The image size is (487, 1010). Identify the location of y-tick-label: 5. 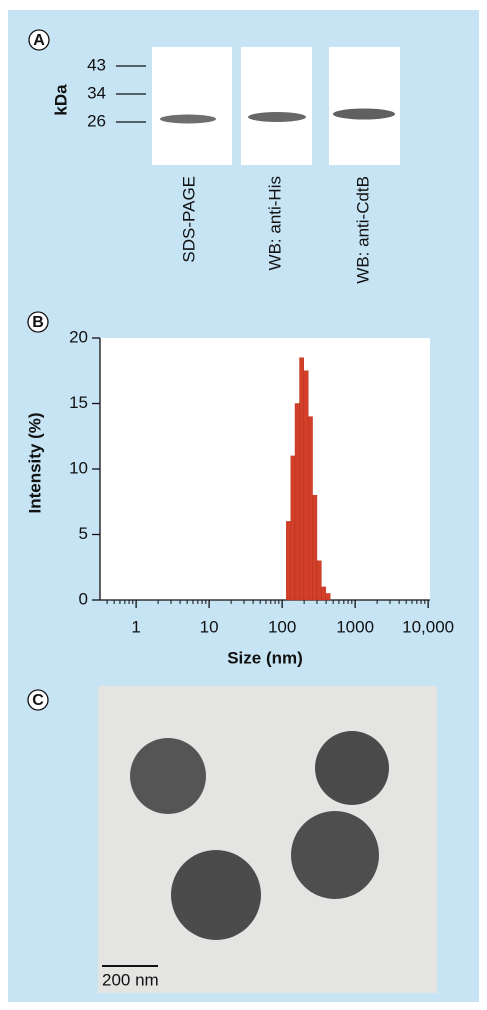
(83, 533).